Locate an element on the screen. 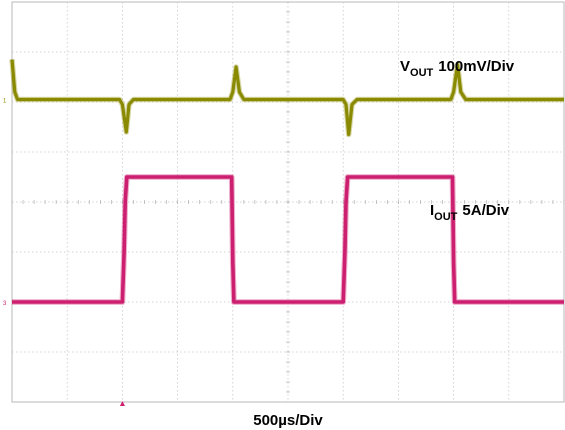  trigger-marker is located at coordinates (122, 403).